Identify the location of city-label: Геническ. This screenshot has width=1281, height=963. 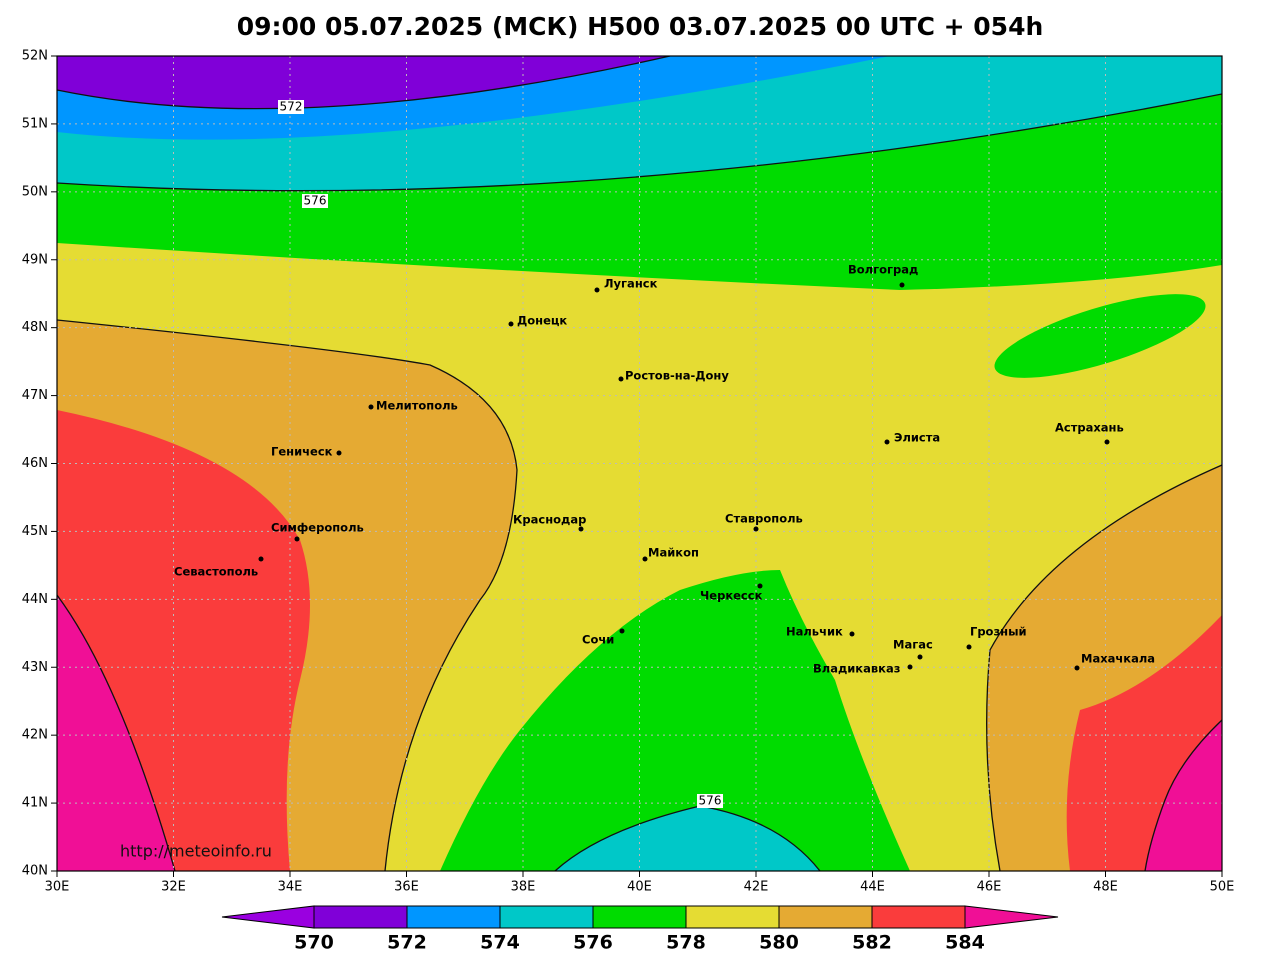
(302, 452).